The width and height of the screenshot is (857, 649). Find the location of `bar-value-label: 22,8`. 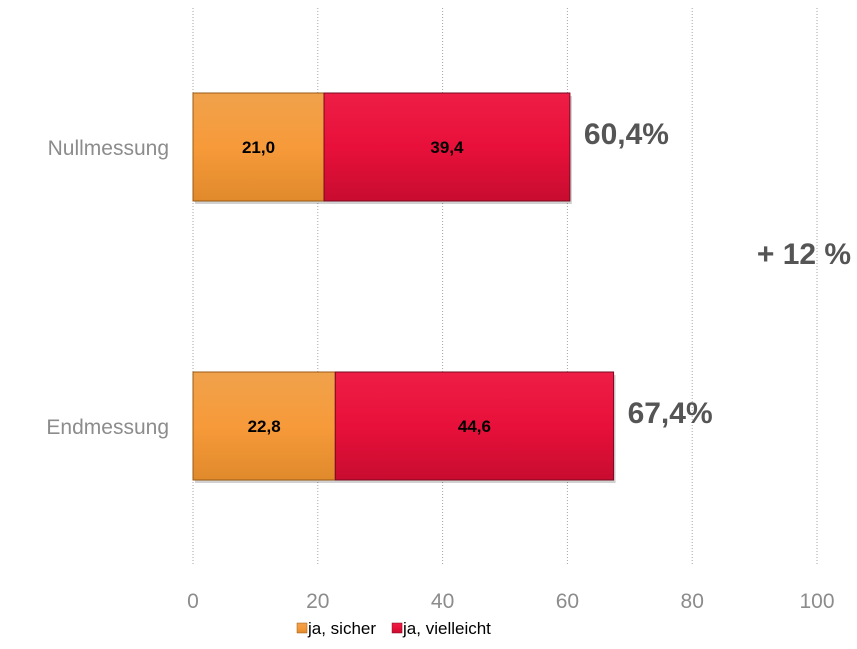

bar-value-label: 22,8 is located at coordinates (264, 426).